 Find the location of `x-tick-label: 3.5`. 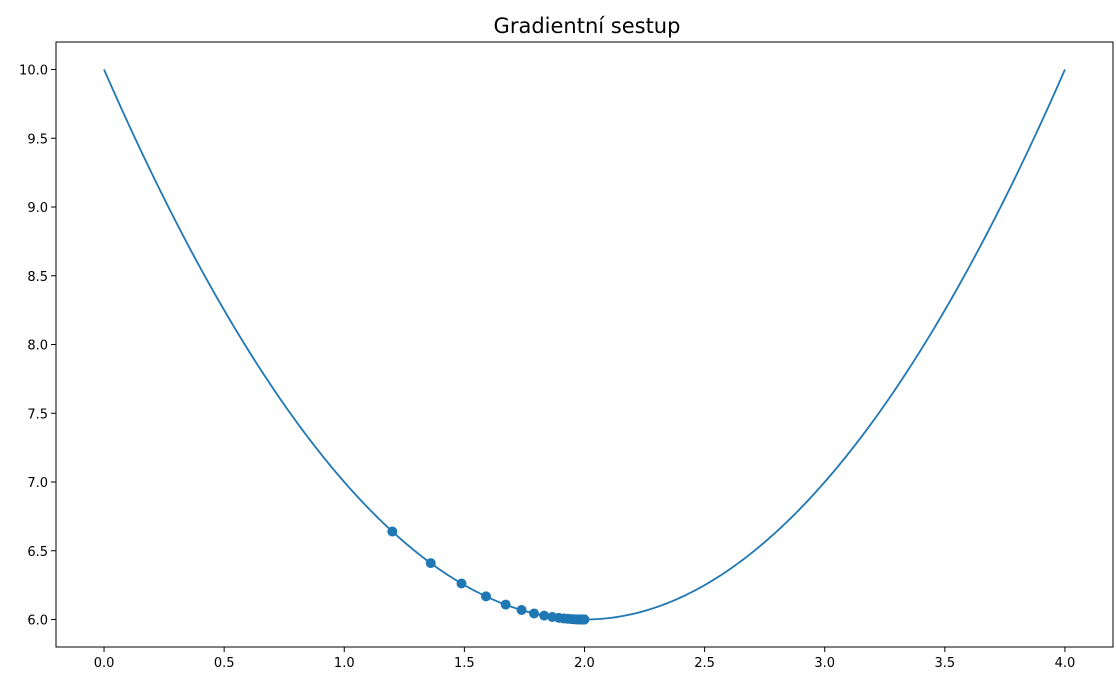

x-tick-label: 3.5 is located at coordinates (944, 663).